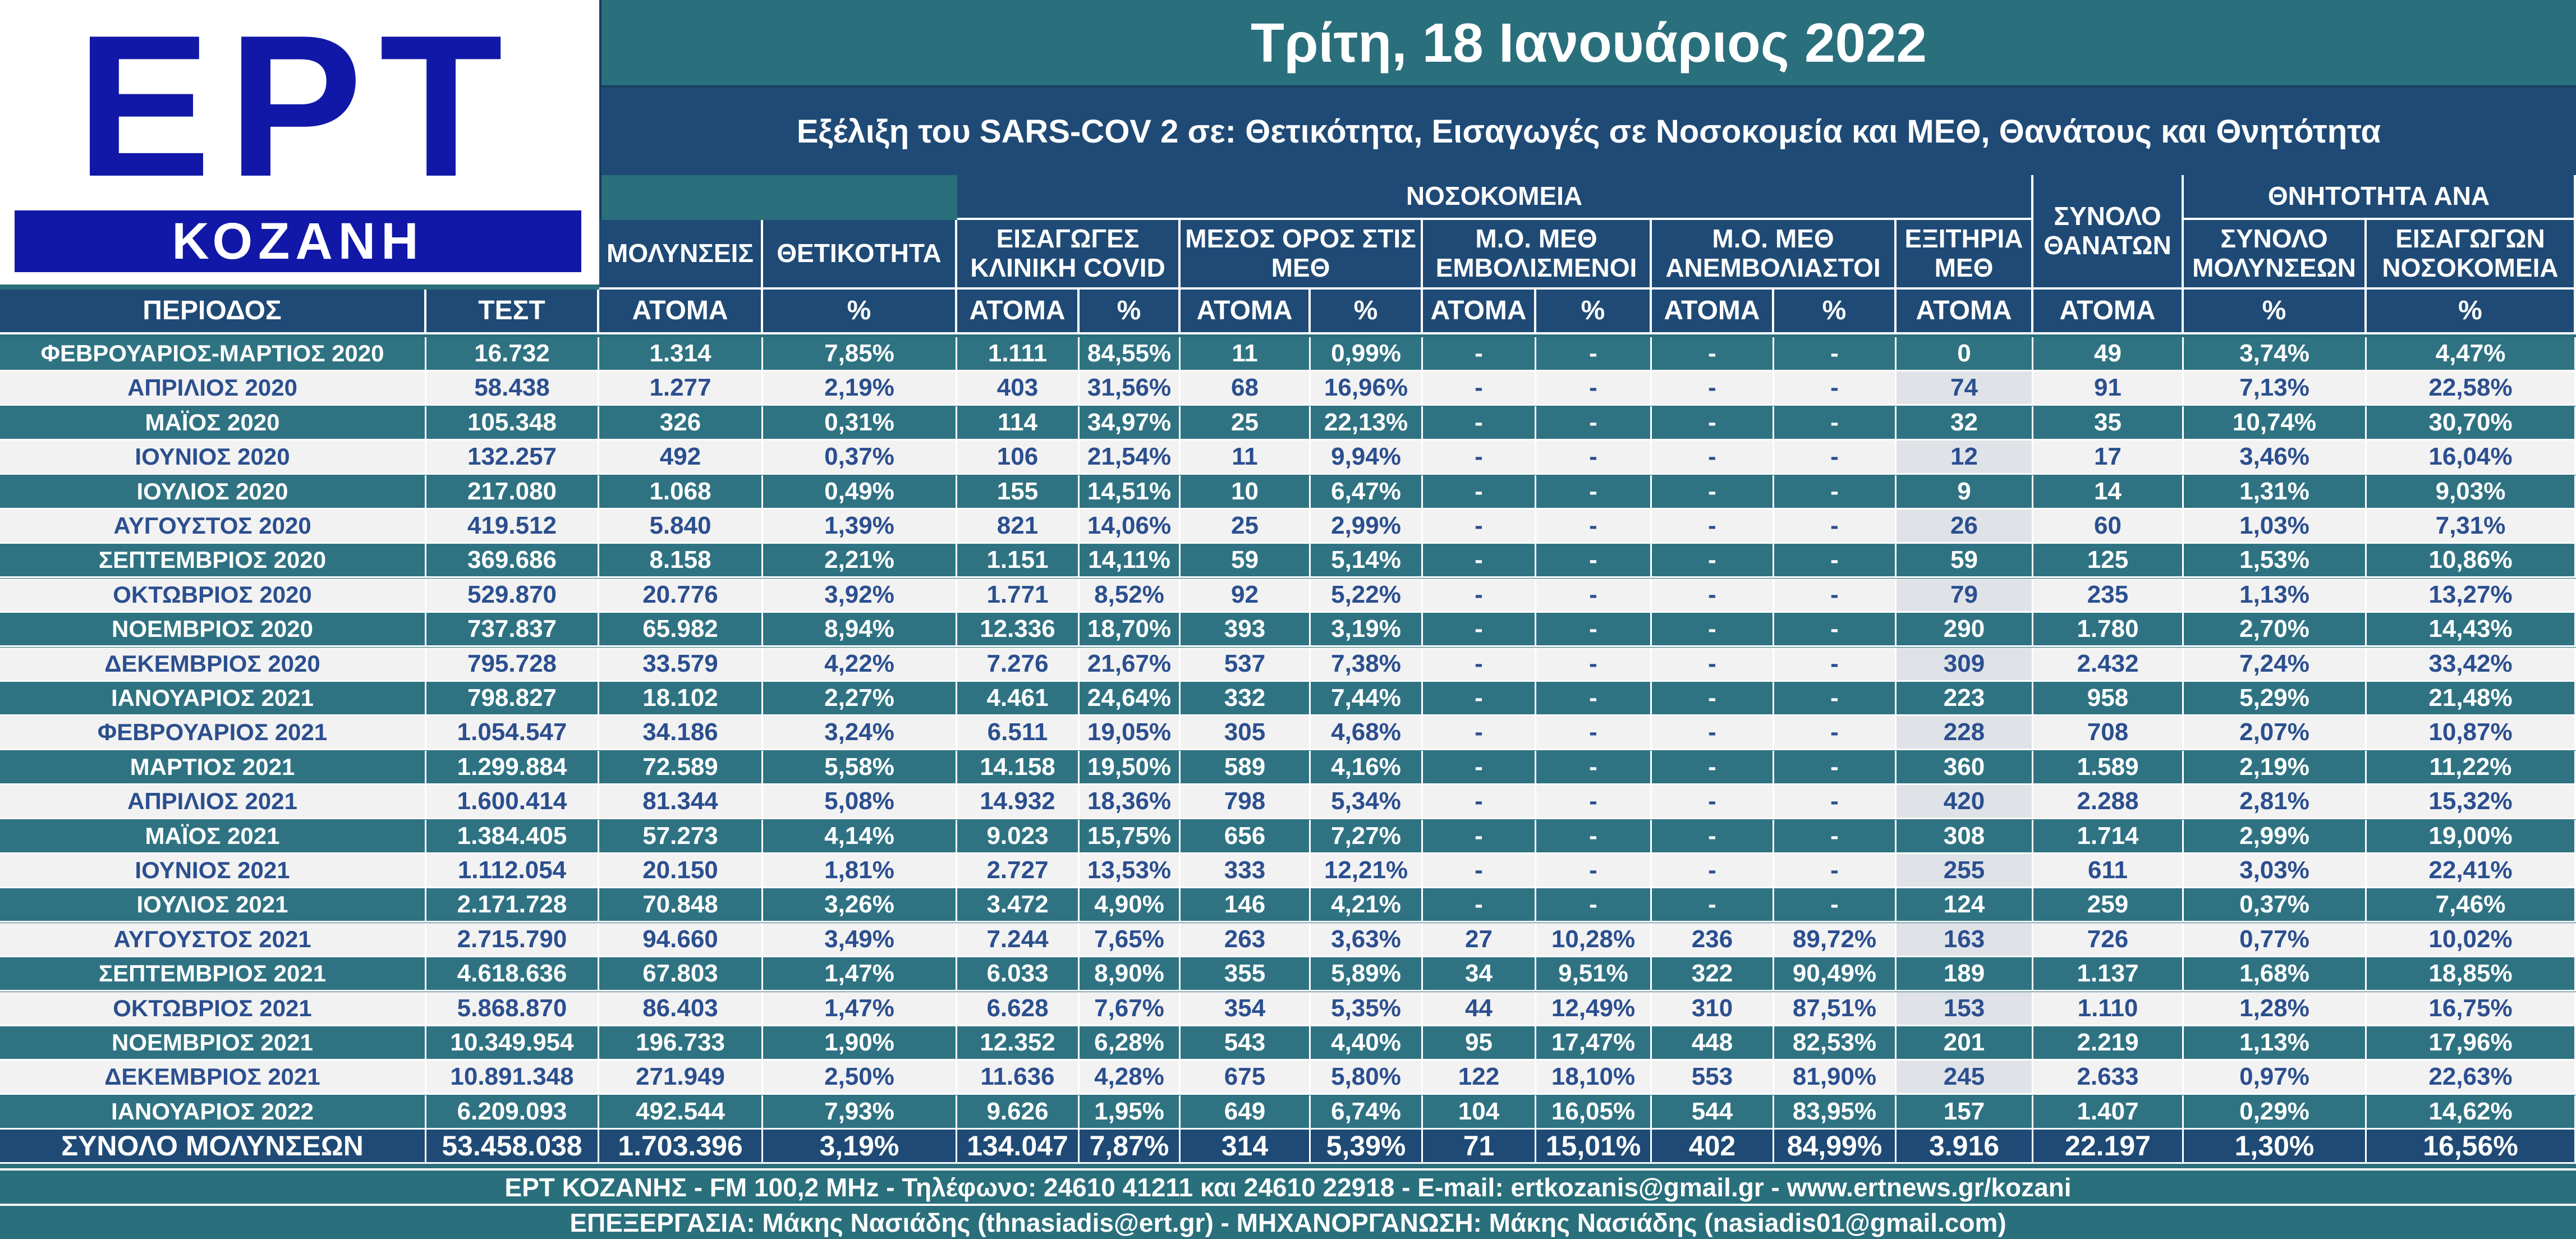  What do you see at coordinates (860, 940) in the screenshot?
I see `cell-positivity: 3,49%` at bounding box center [860, 940].